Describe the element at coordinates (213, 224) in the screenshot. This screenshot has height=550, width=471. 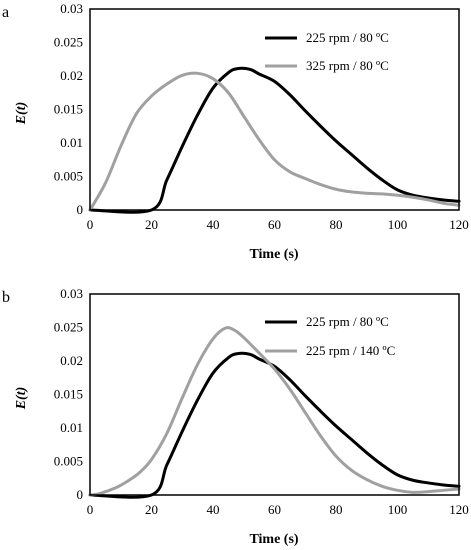
I see `x-tick-label-a-2: 40` at that location.